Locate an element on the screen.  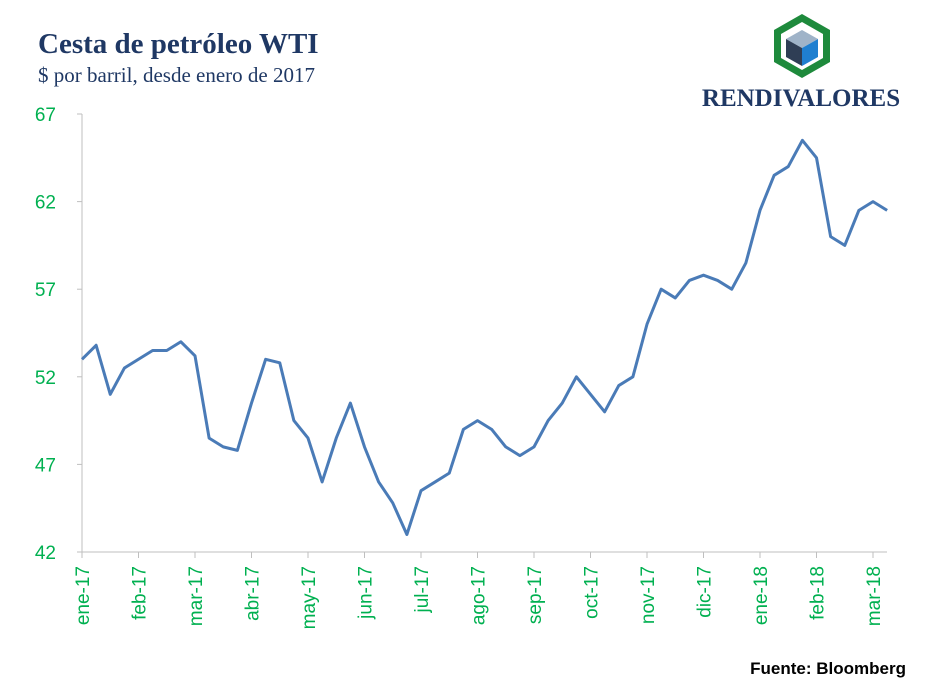
x-tick-label: feb-18 is located at coordinates (818, 593).